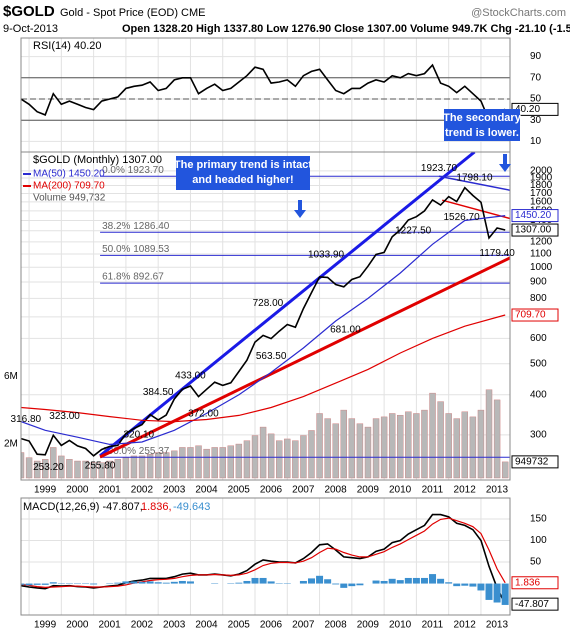  What do you see at coordinates (191, 507) in the screenshot?
I see `legend-label: -49.643` at bounding box center [191, 507].